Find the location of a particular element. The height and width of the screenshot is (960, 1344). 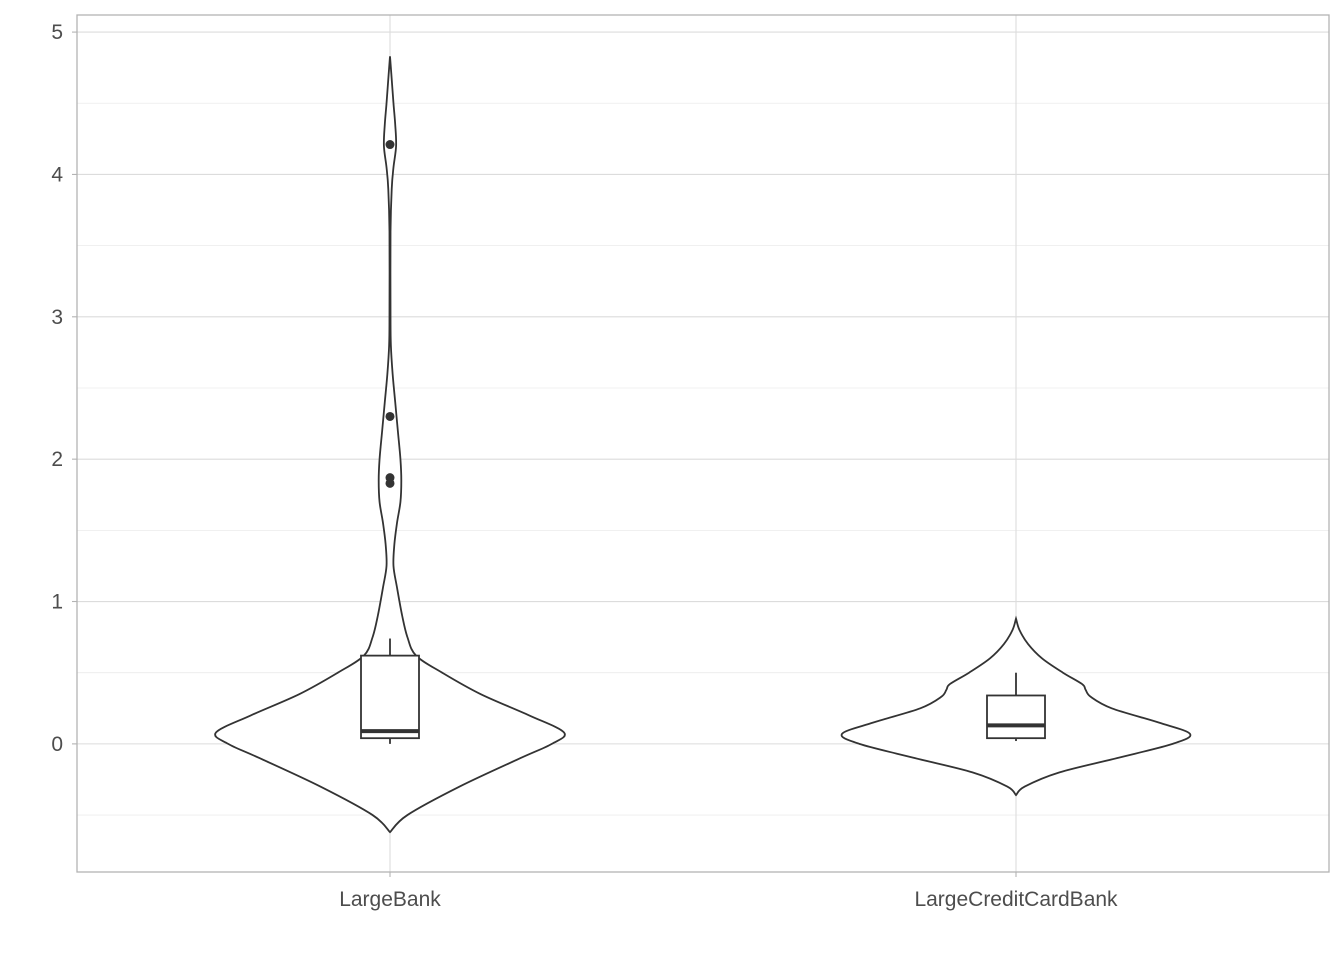

x-tick-label: LargeBank is located at coordinates (390, 899).